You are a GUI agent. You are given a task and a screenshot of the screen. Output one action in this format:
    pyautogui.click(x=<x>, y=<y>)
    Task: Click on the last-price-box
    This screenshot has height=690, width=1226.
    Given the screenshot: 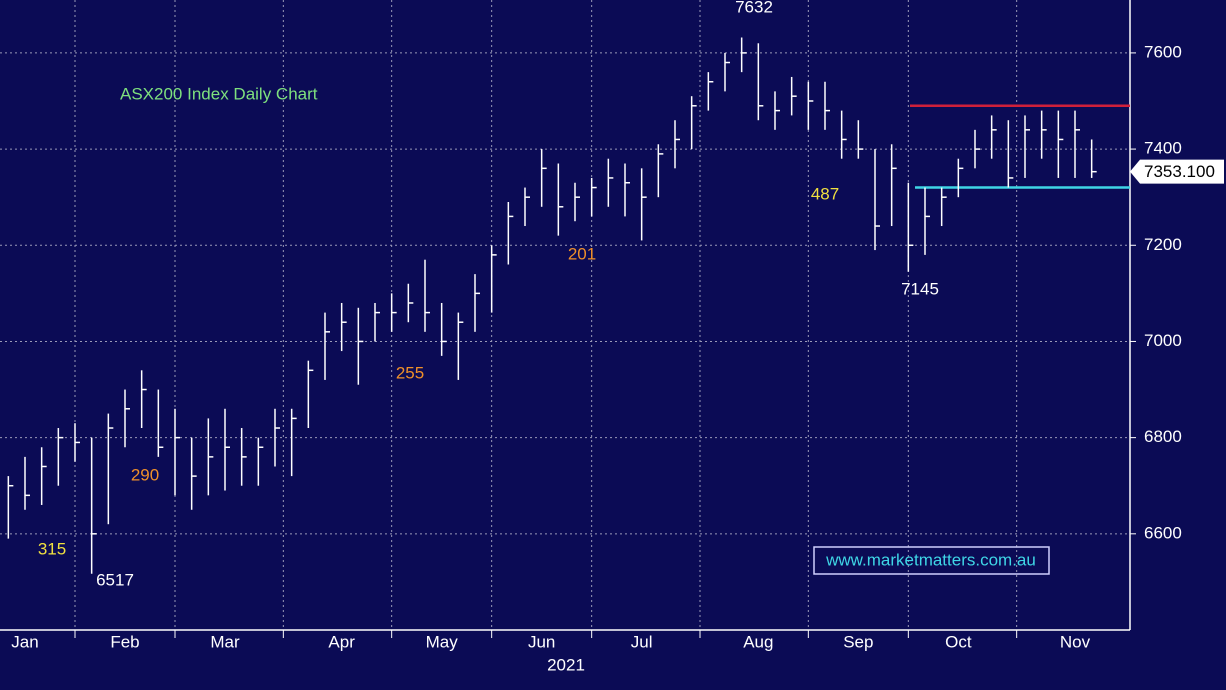 What is the action you would take?
    pyautogui.click(x=1177, y=171)
    